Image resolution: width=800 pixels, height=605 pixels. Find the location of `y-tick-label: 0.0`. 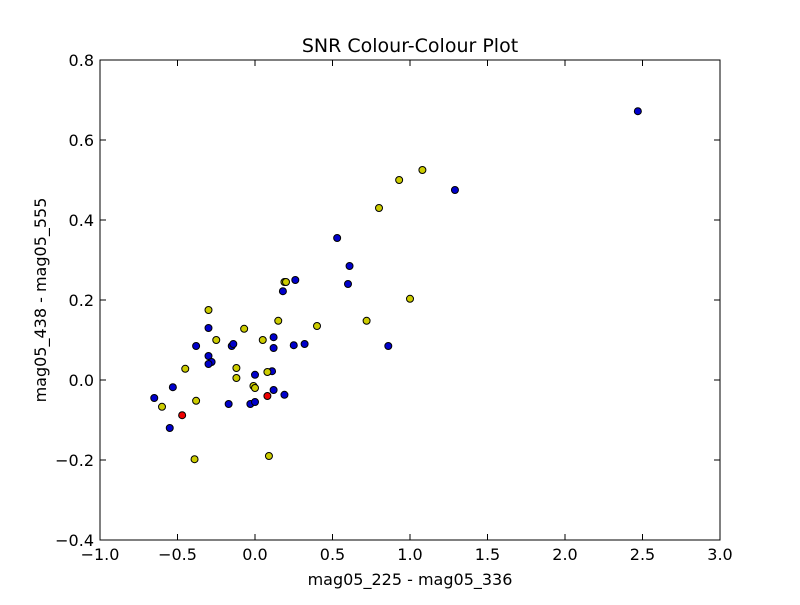

y-tick-label: 0.0 is located at coordinates (81, 380).